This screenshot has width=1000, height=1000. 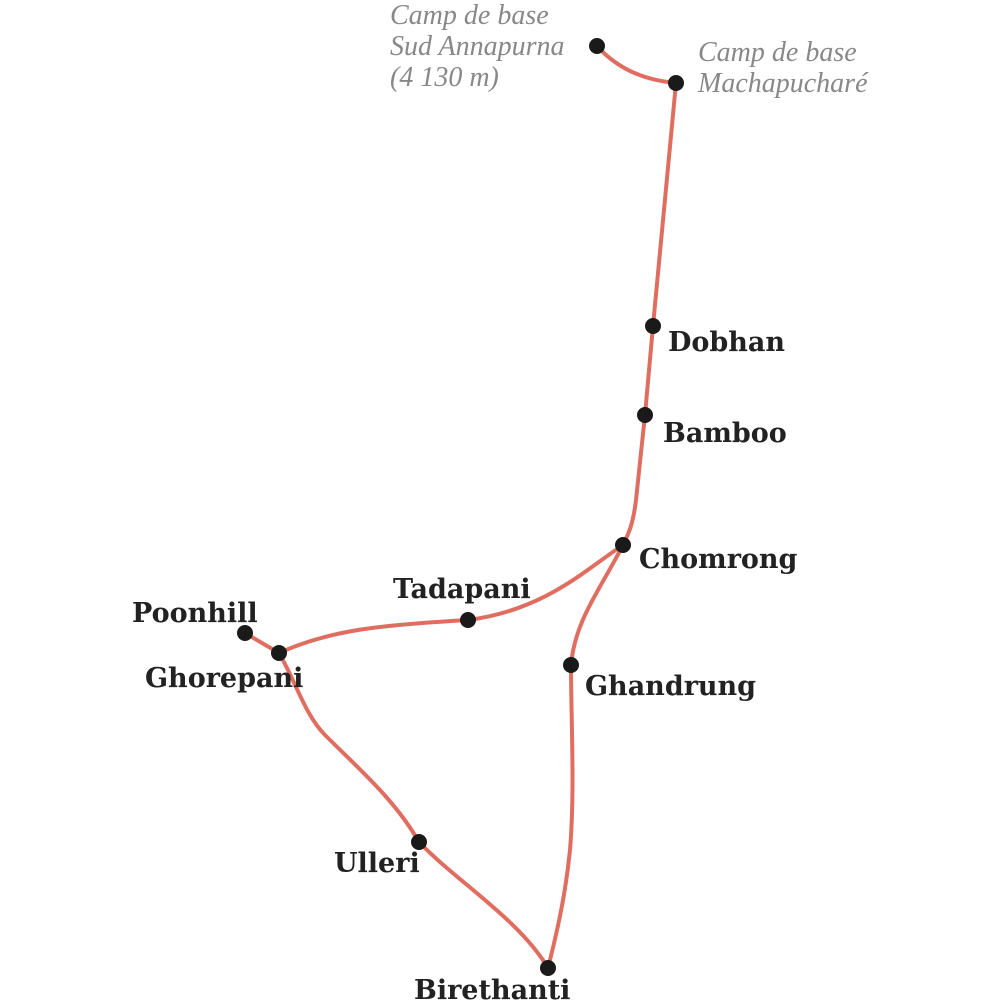 I want to click on route-mbc-chomrong, so click(x=649, y=314).